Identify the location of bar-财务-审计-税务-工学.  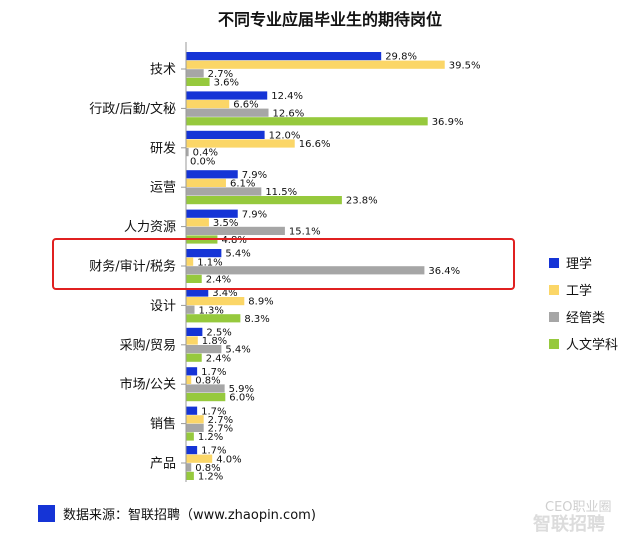
(190, 261).